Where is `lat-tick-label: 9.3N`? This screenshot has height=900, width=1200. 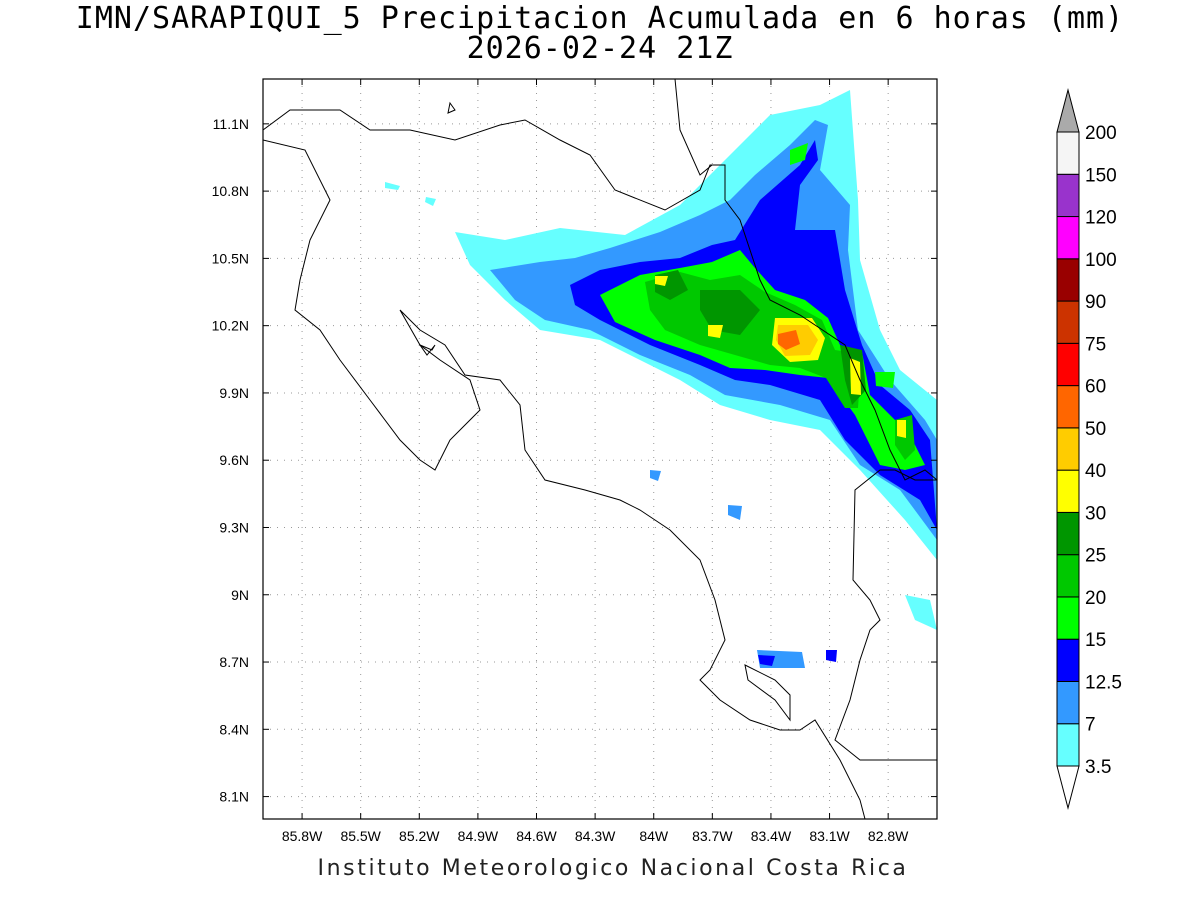 lat-tick-label: 9.3N is located at coordinates (234, 527).